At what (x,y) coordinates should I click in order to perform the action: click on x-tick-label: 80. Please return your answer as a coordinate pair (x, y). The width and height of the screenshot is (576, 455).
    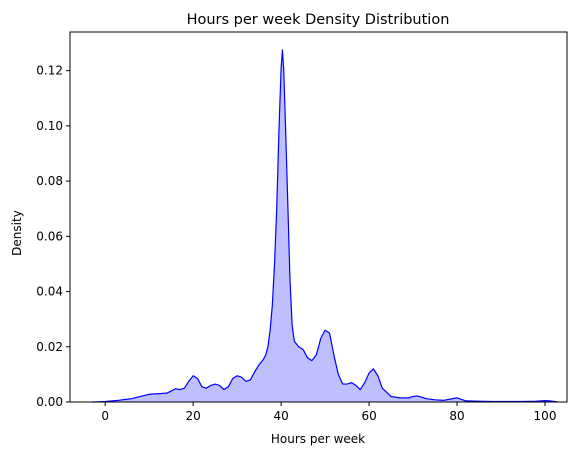
    Looking at the image, I should click on (456, 416).